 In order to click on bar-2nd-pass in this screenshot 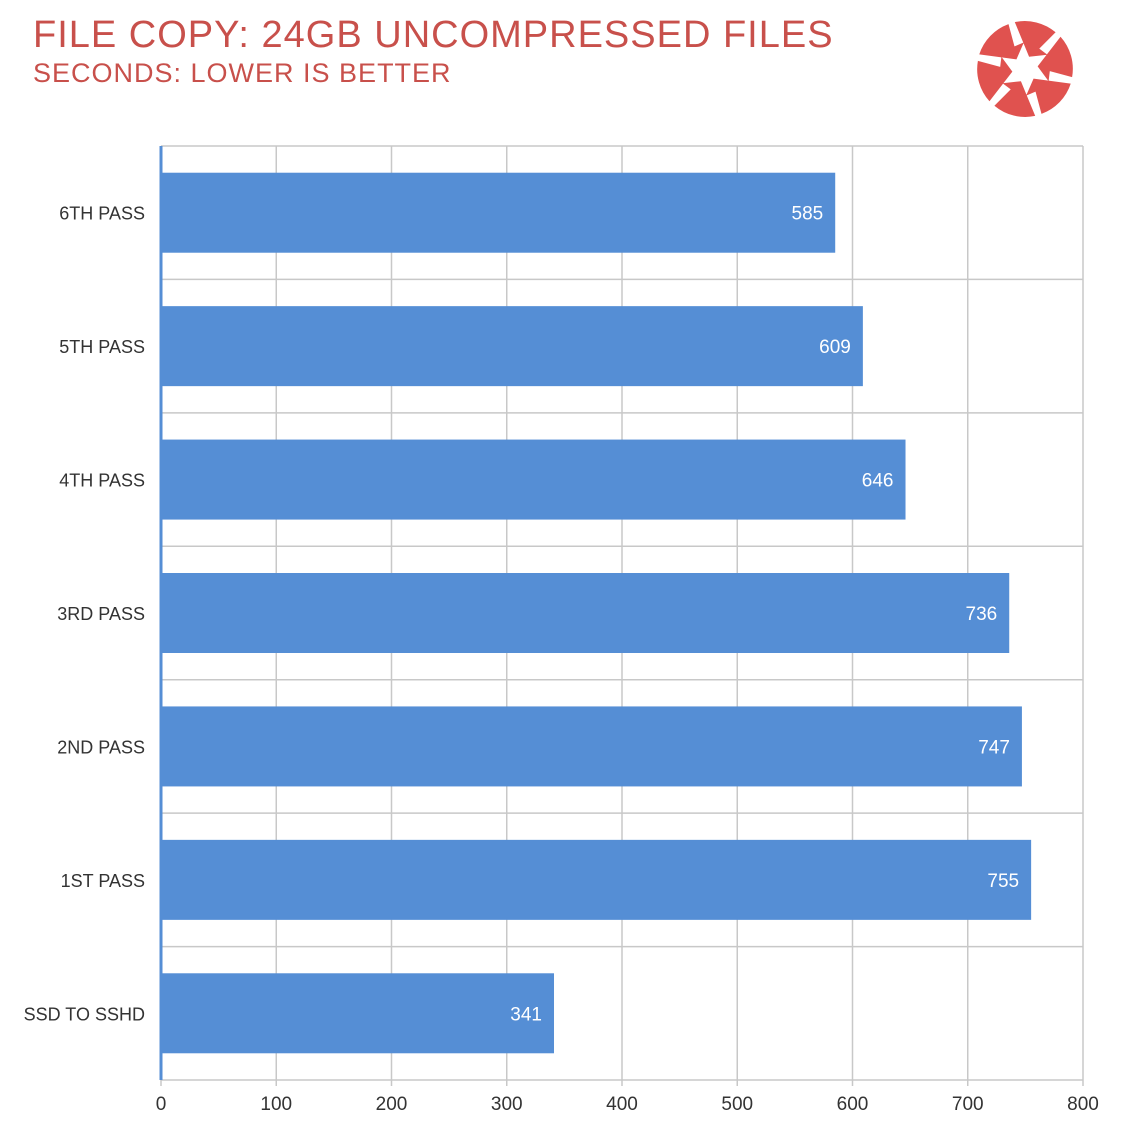, I will do `click(591, 746)`.